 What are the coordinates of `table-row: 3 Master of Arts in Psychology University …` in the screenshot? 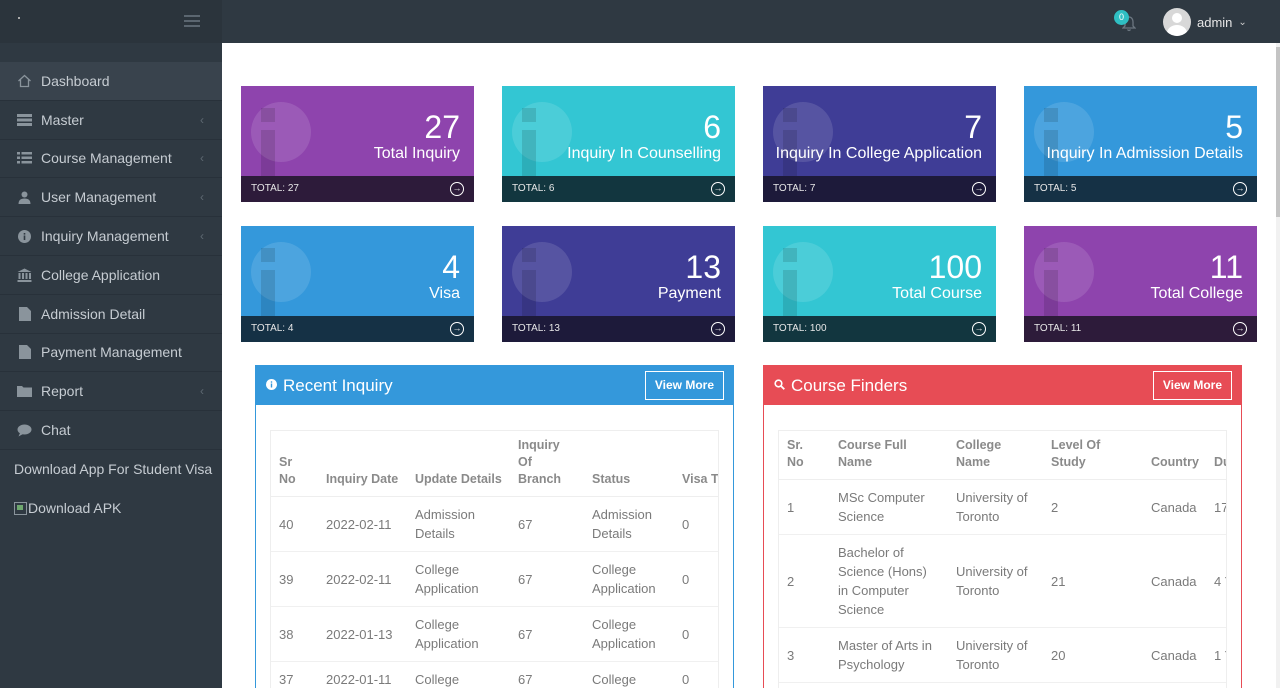 It's located at (1002, 655).